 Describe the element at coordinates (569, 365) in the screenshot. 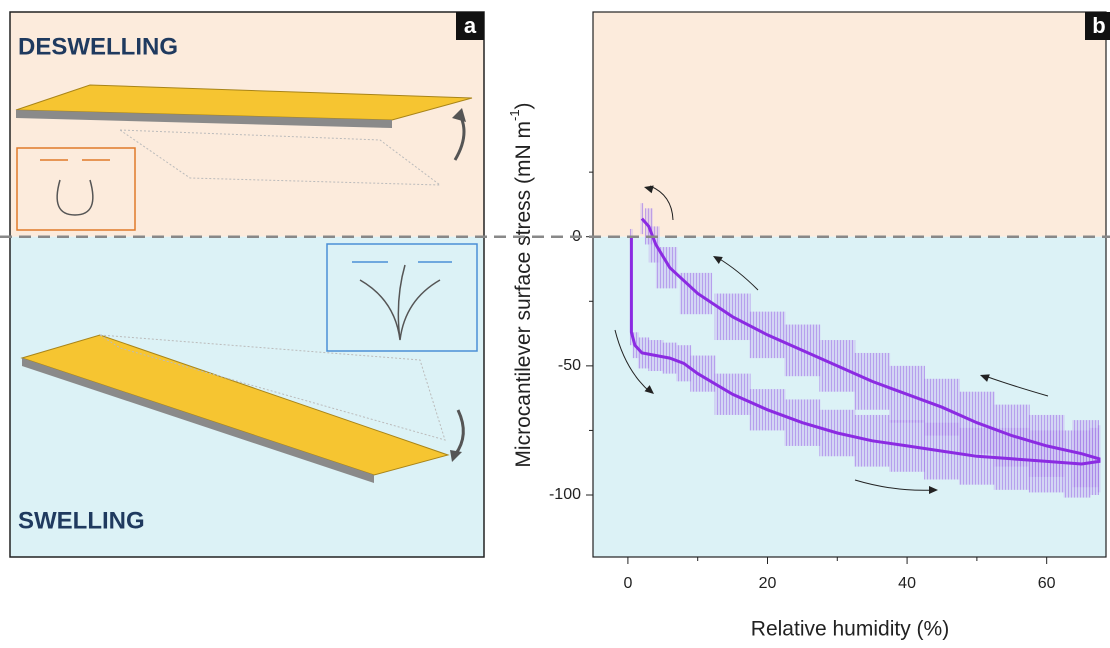

I see `y-tick-label: -50` at that location.